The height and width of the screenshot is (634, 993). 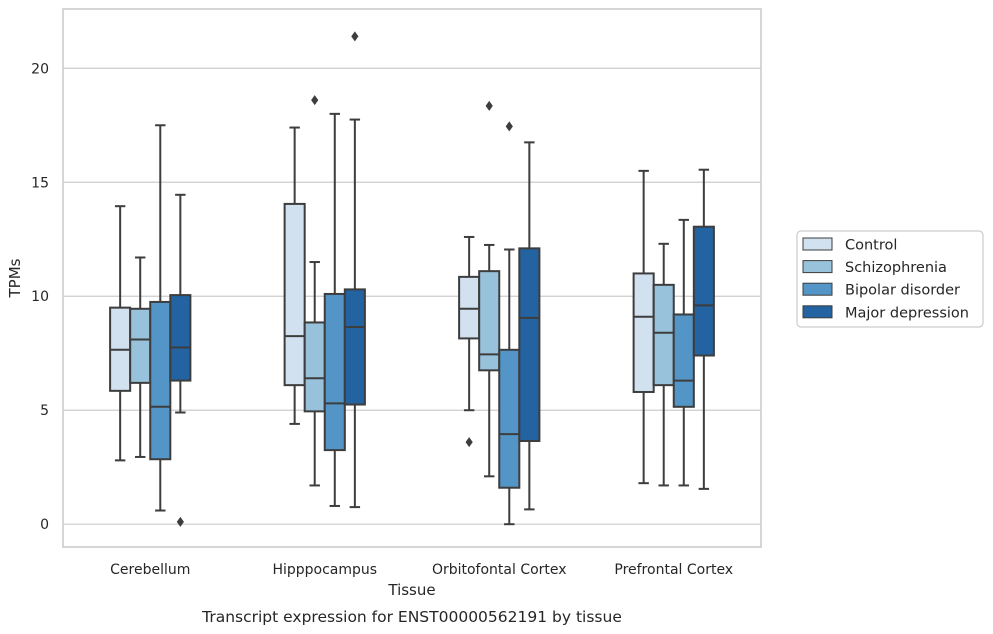 What do you see at coordinates (40, 183) in the screenshot?
I see `y-tick-label: 15` at bounding box center [40, 183].